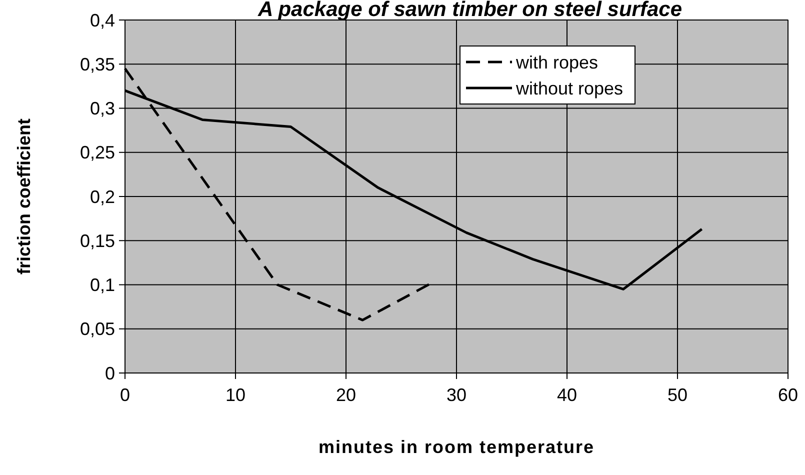 This screenshot has height=475, width=805. Describe the element at coordinates (102, 285) in the screenshot. I see `y-tick-label: 0,1` at that location.